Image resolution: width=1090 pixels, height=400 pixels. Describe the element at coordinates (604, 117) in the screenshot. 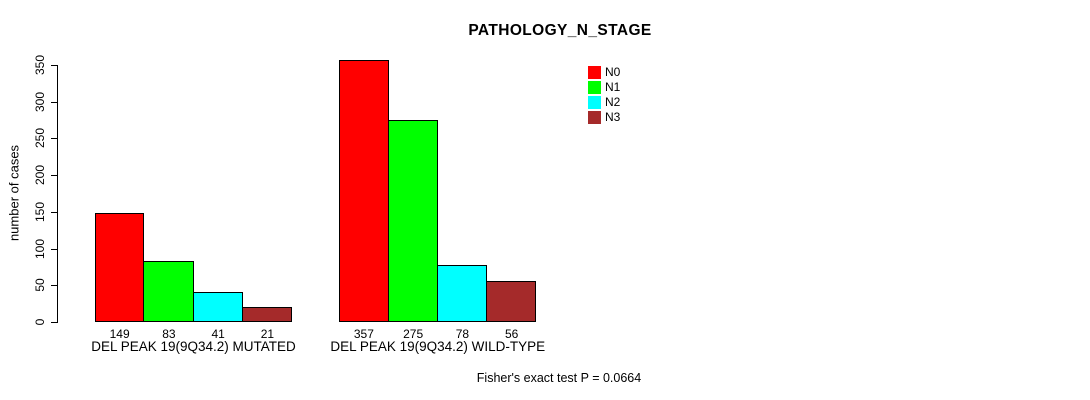

I see `legend-item-n3: N3` at that location.